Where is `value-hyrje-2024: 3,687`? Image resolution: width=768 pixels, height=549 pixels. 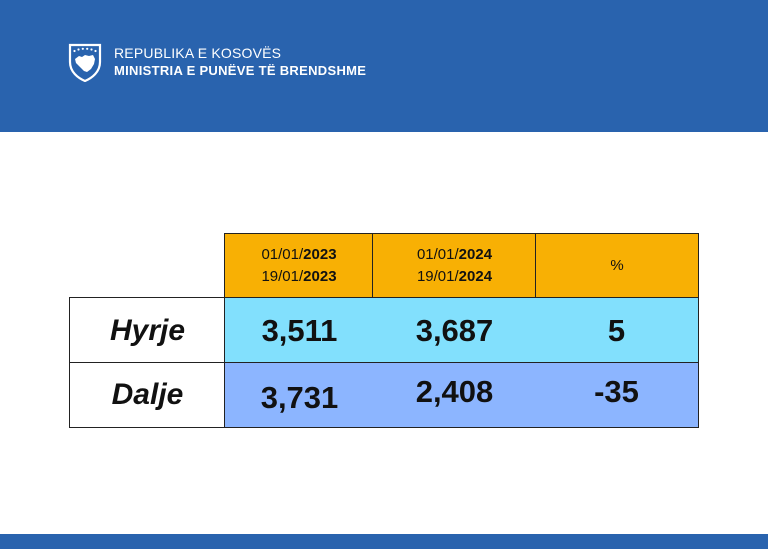 value-hyrje-2024: 3,687 is located at coordinates (454, 330).